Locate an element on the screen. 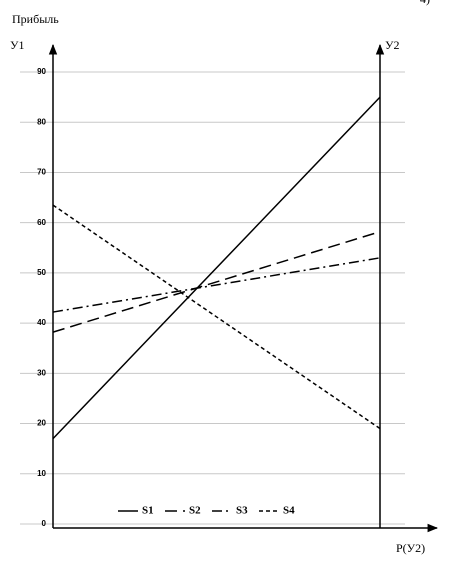 This screenshot has width=459, height=561. y-tick-label: 50 is located at coordinates (41, 272).